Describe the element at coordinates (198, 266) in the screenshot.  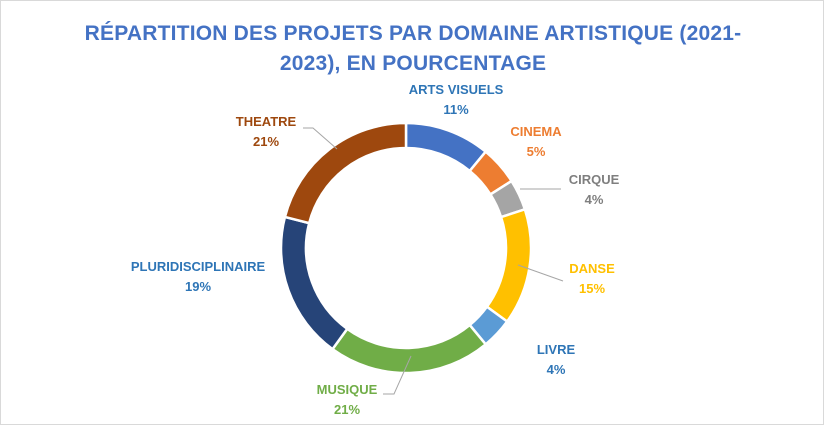
I see `label-pluridisciplinaire: PLURIDISCIPLINAIRE` at that location.